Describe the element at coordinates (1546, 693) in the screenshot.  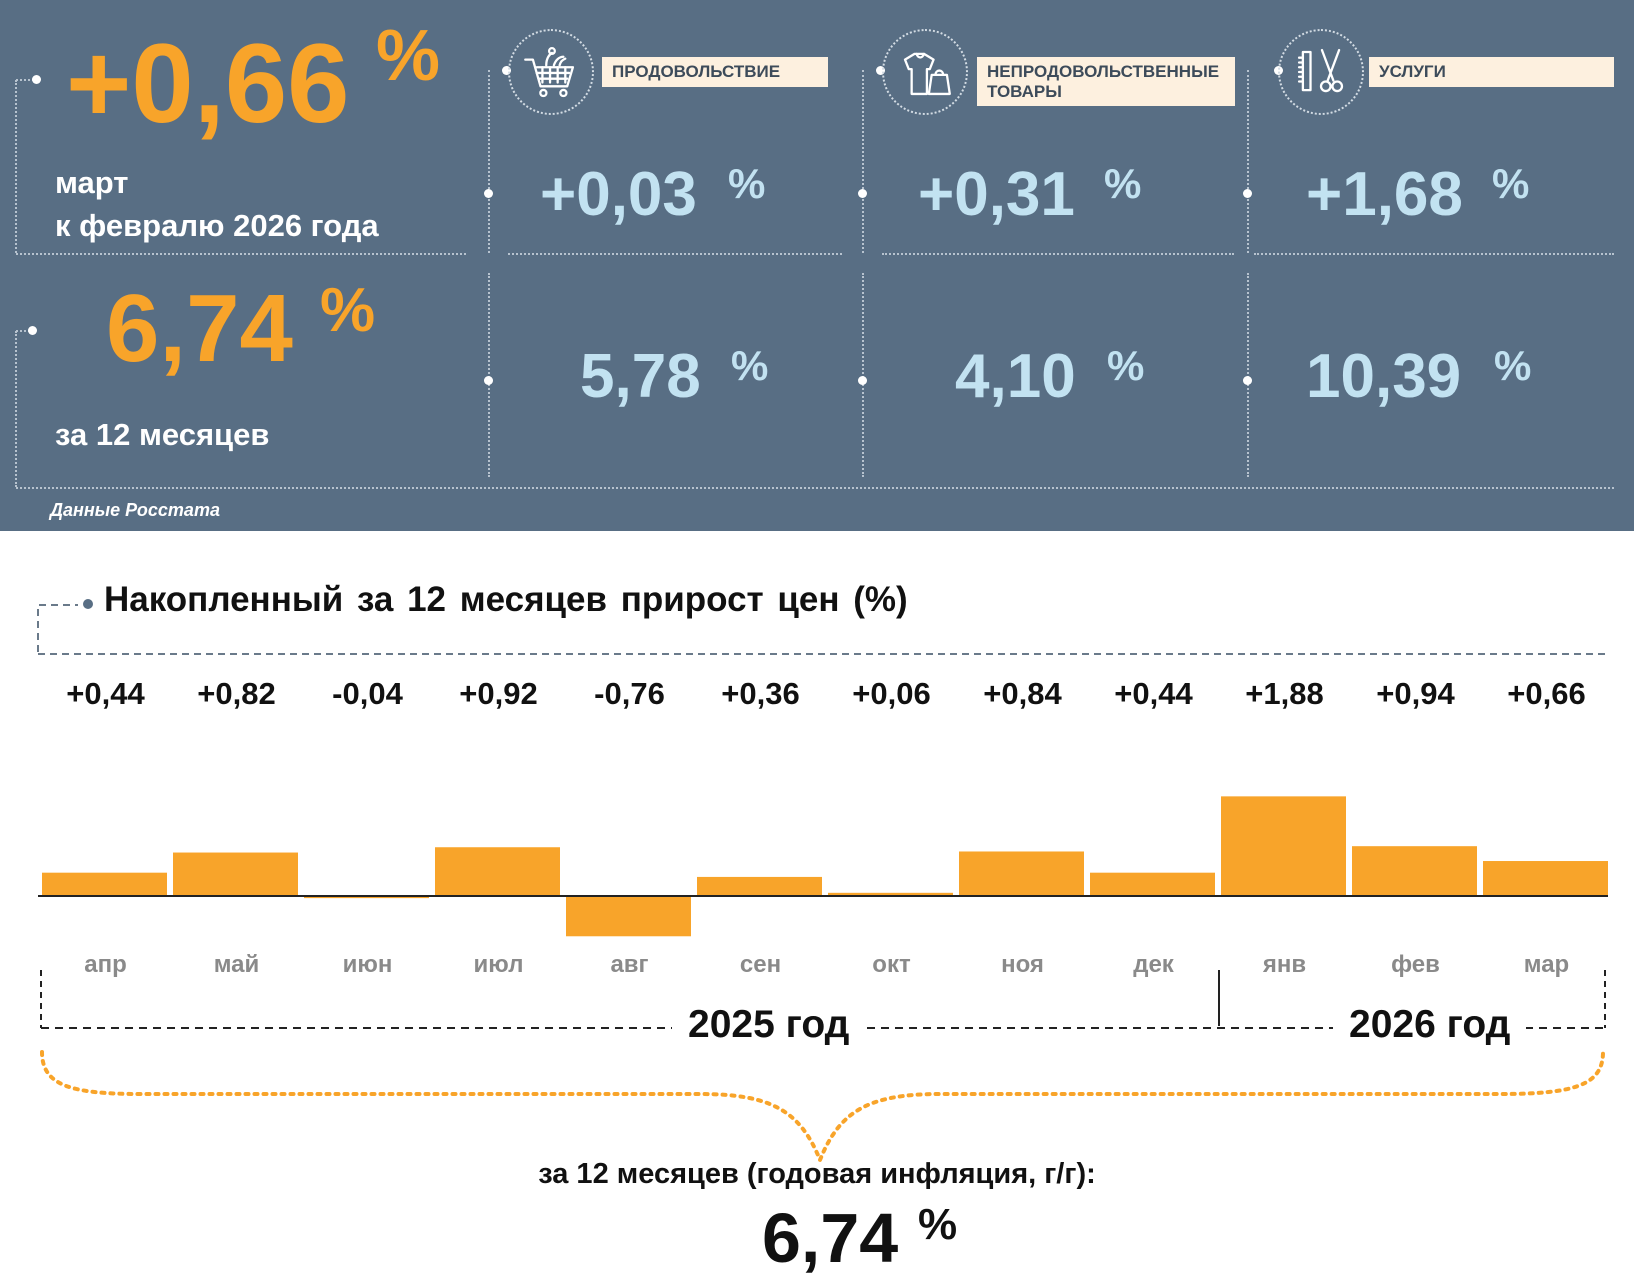
I see `value-label-мар: +0,66` at that location.